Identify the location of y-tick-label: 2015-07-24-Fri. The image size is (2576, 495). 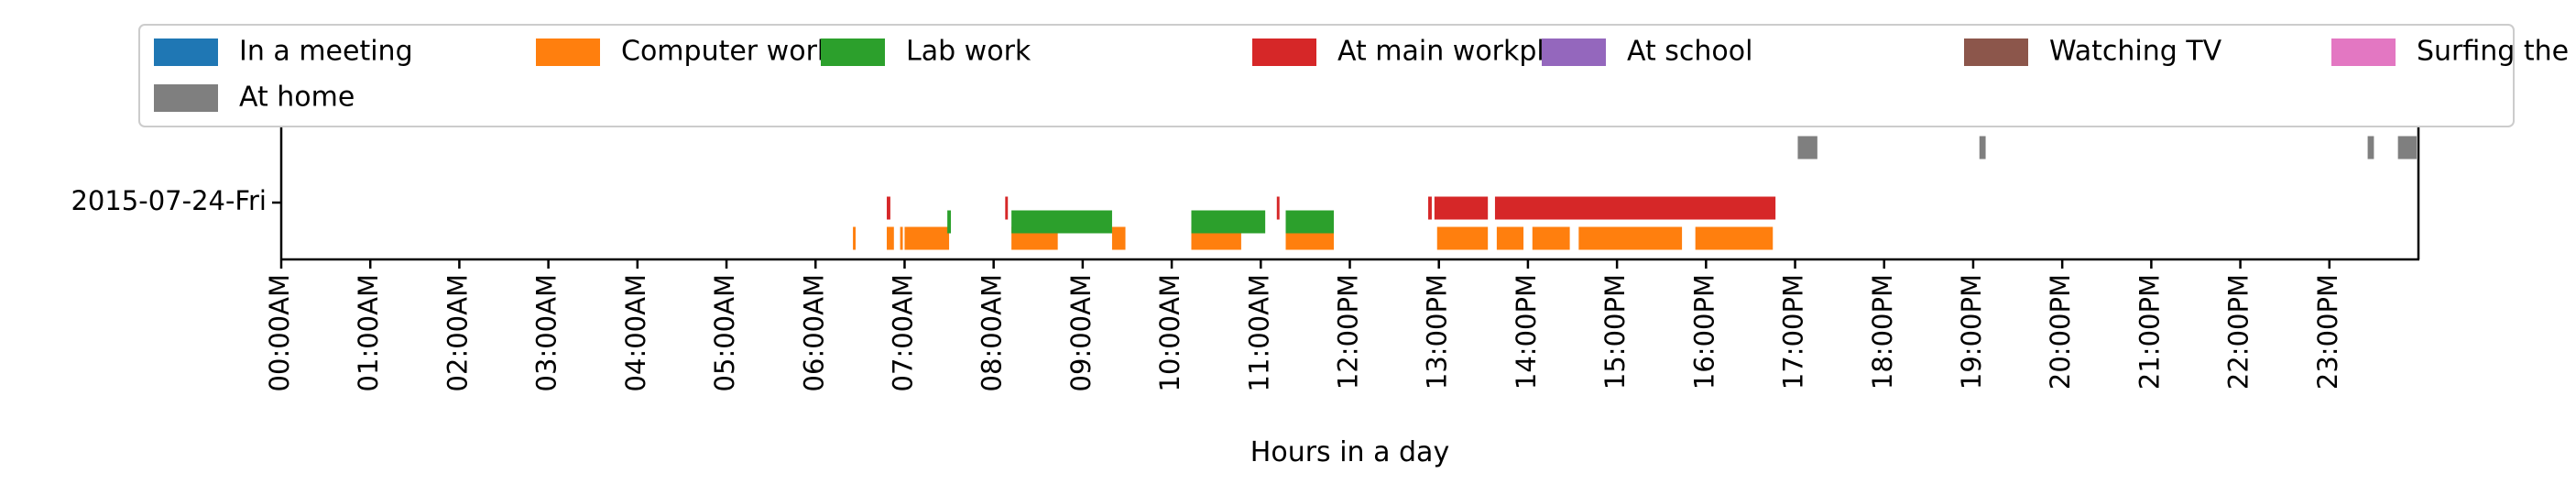
(169, 200).